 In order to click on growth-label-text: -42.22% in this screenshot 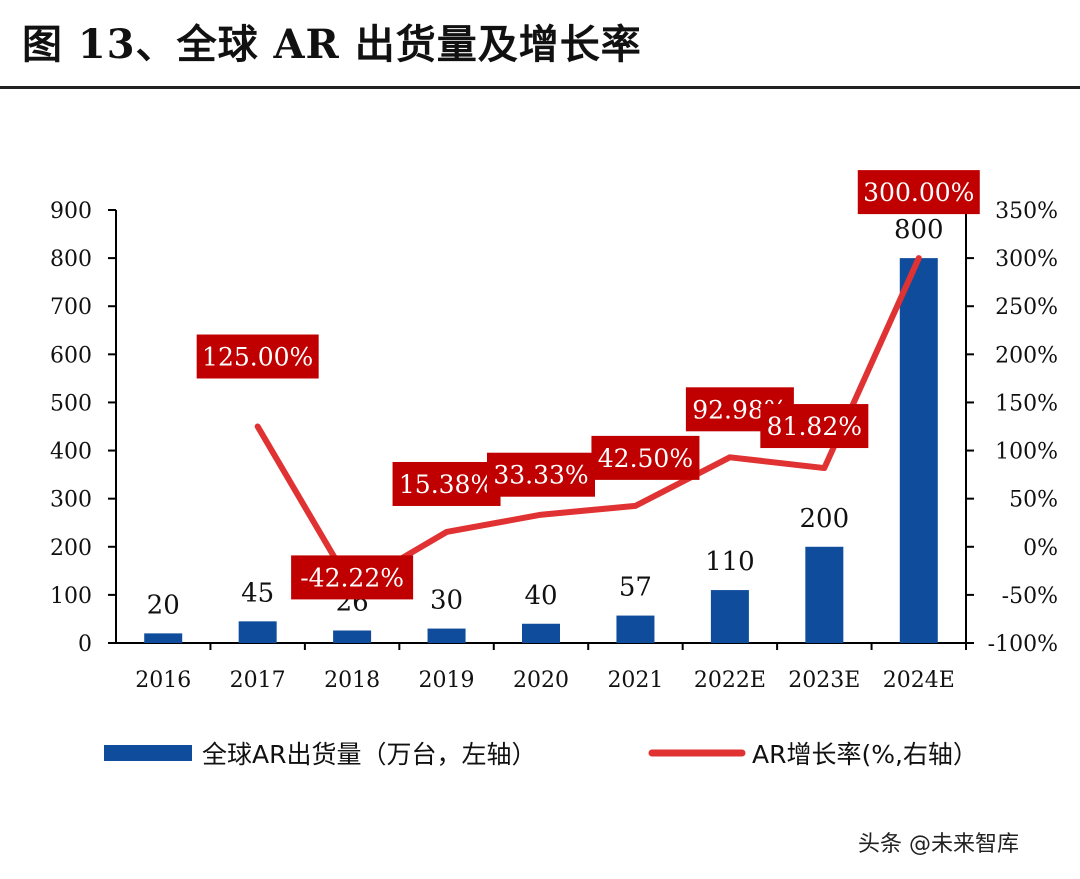, I will do `click(352, 577)`.